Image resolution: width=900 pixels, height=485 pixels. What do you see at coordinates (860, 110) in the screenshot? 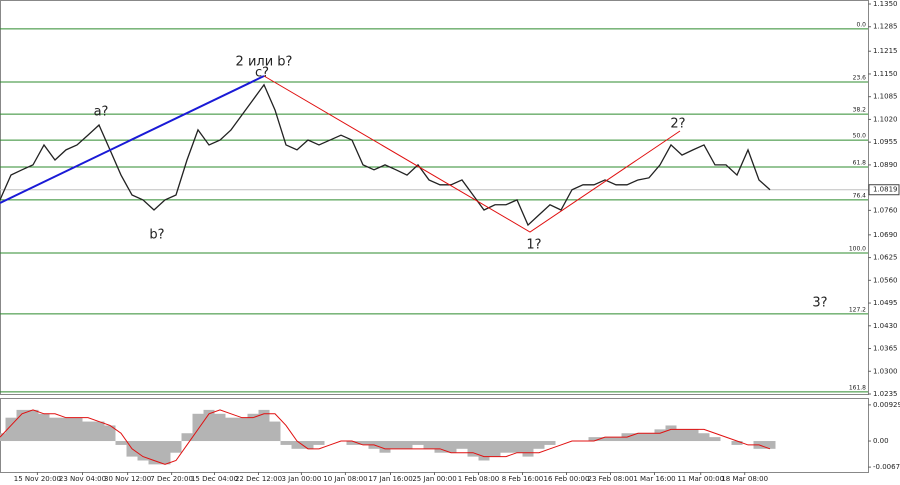
I see `fib-label: 38.2` at bounding box center [860, 110].